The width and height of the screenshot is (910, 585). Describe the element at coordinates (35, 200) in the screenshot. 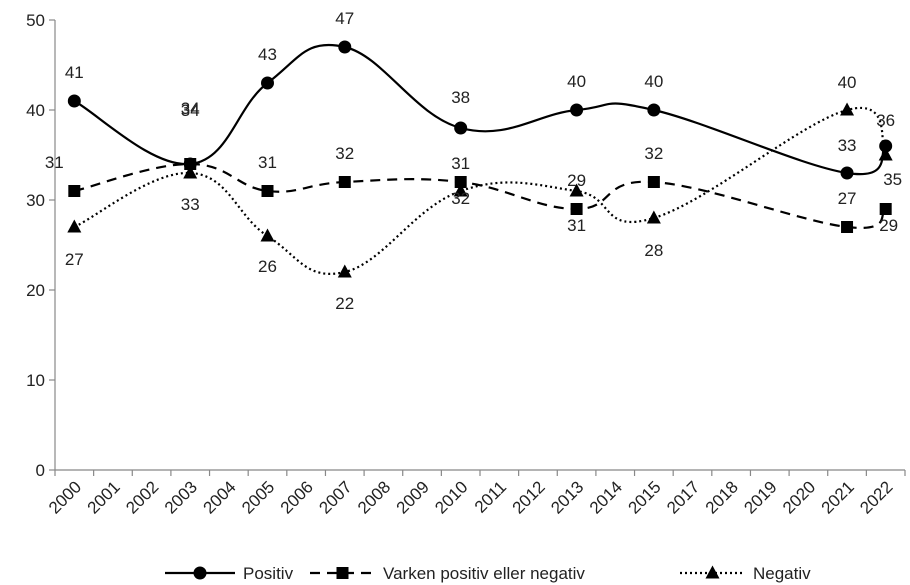

I see `y-tick-label: 30` at that location.